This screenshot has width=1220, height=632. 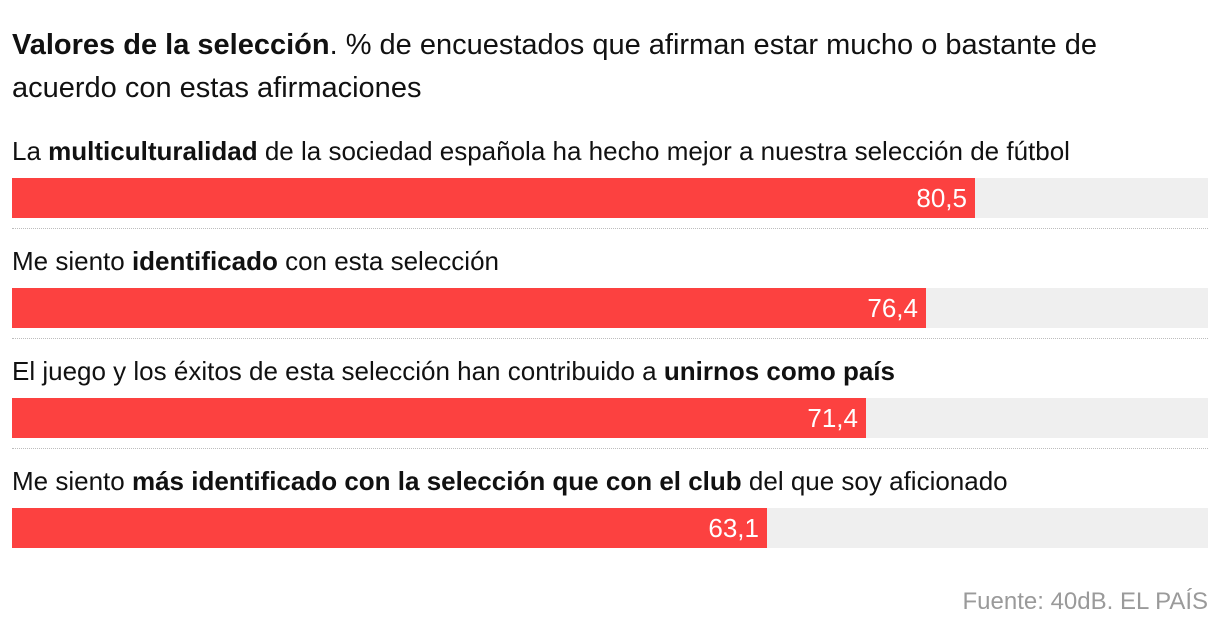 I want to click on title-bold: Valores de la selección, so click(x=171, y=45).